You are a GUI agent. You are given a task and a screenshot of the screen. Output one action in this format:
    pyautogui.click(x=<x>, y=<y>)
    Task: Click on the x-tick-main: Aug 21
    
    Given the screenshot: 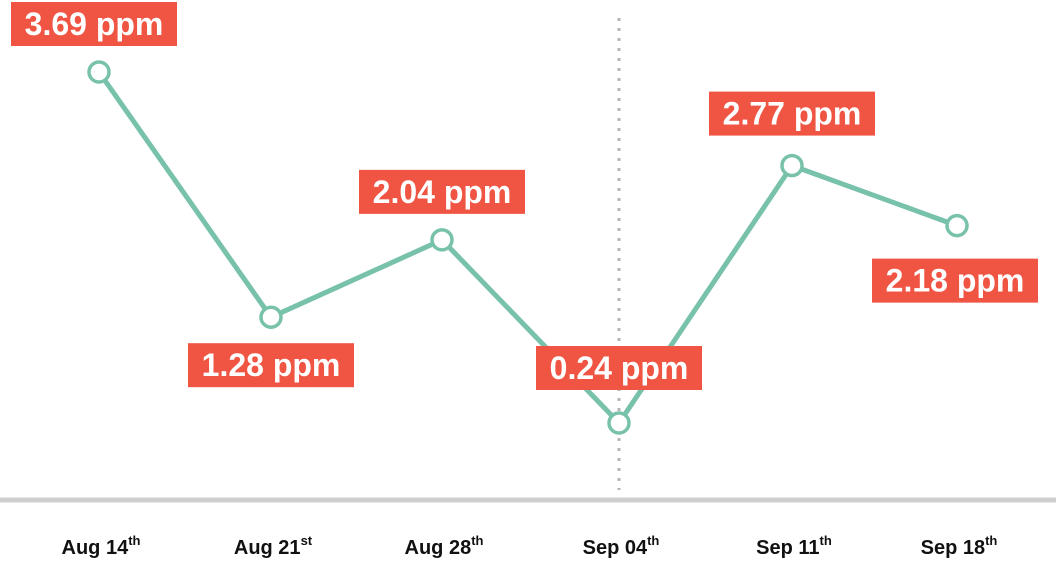 What is the action you would take?
    pyautogui.click(x=267, y=548)
    